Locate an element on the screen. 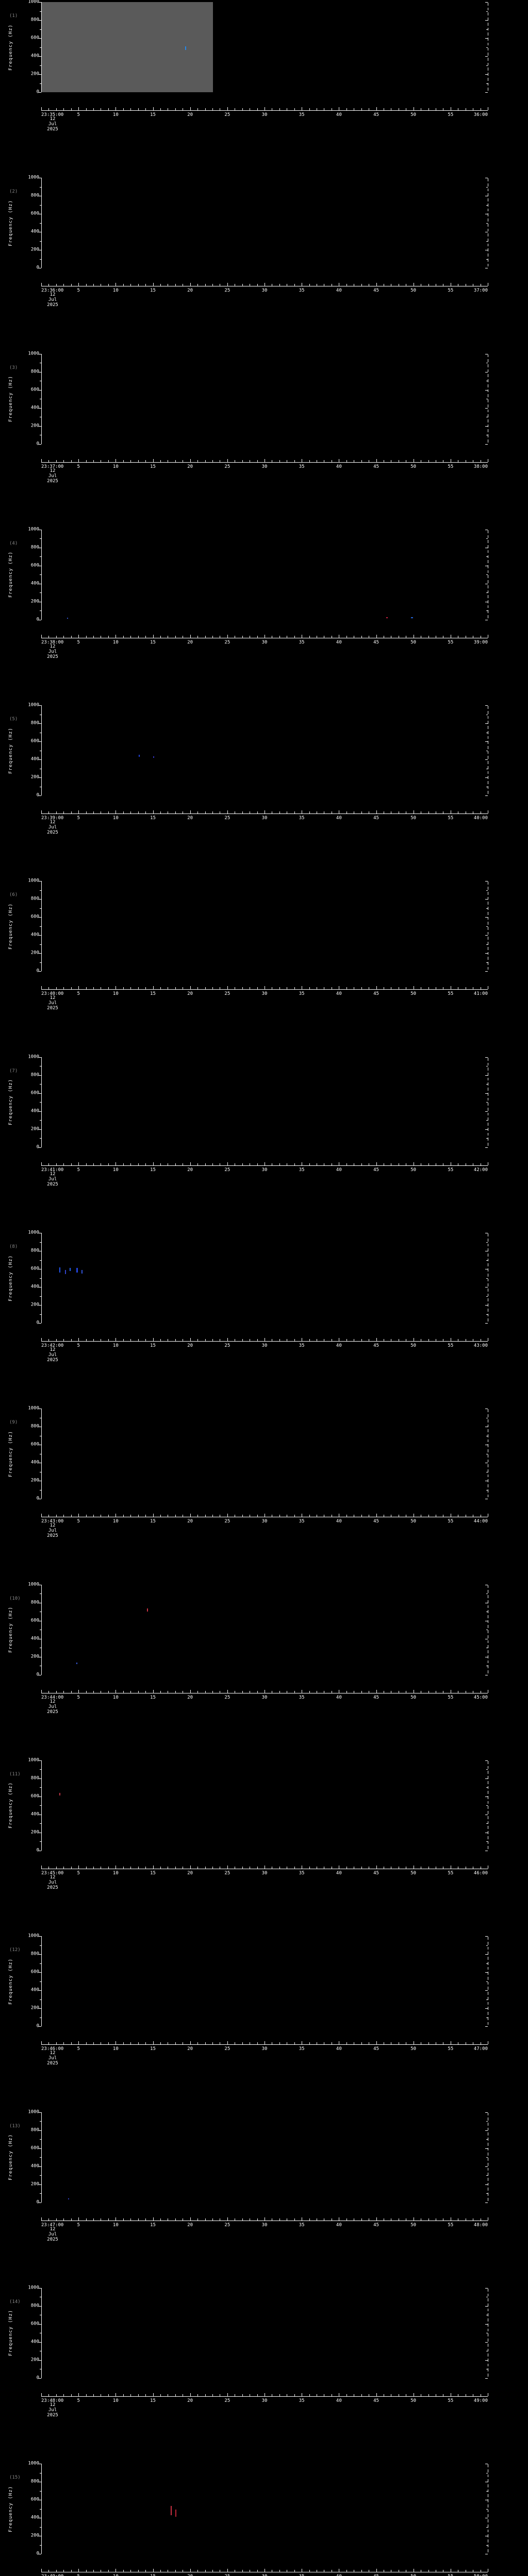 This screenshot has height=2576, width=528. x-tick-label: 5 is located at coordinates (78, 291).